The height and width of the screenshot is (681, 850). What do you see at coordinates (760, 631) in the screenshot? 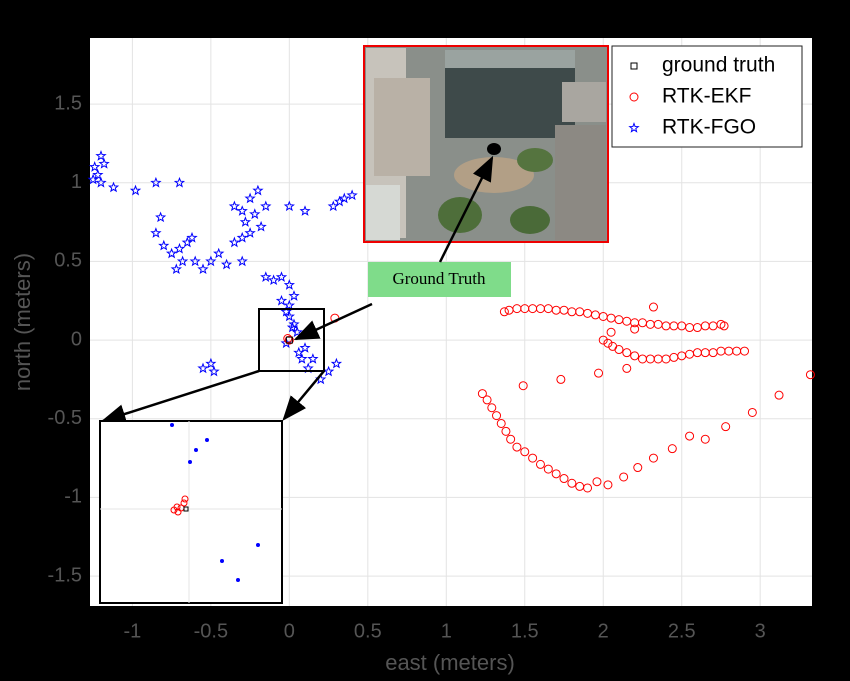
I see `x-tick-label: 3` at bounding box center [760, 631].